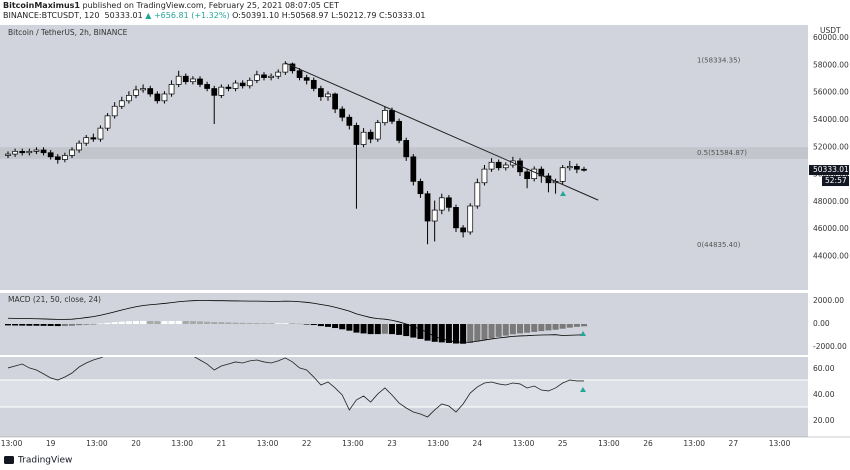 This screenshot has height=470, width=850. I want to click on ohlc-c: C:50333.01, so click(402, 15).